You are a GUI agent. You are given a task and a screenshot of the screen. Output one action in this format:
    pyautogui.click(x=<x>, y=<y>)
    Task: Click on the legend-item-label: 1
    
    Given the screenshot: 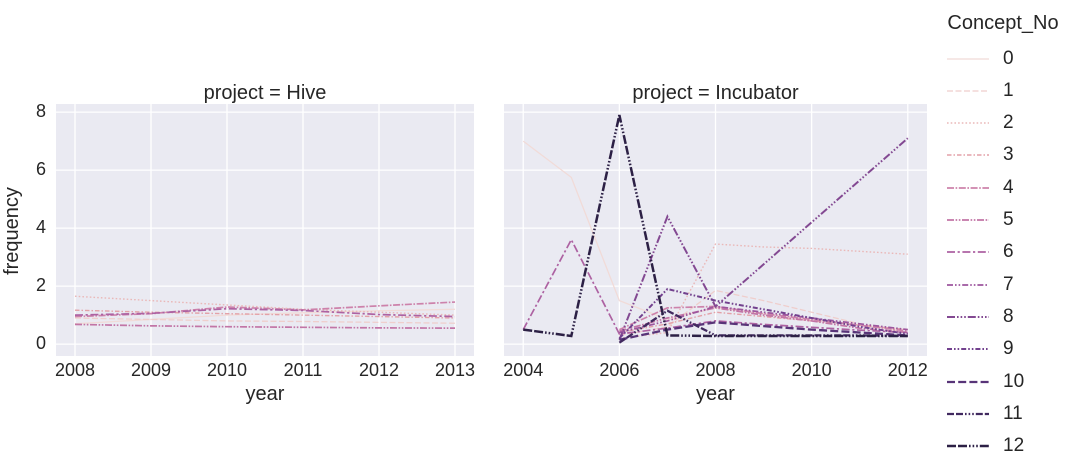 What is the action you would take?
    pyautogui.click(x=1008, y=90)
    